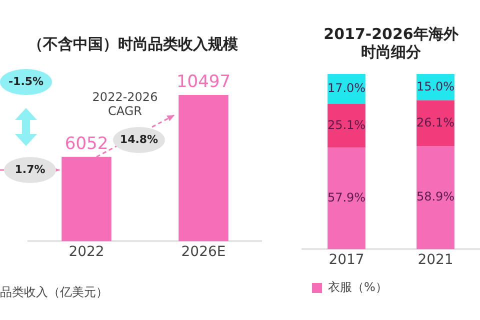 The height and width of the screenshot is (320, 480). I want to click on data-label: 6052, so click(86, 144).